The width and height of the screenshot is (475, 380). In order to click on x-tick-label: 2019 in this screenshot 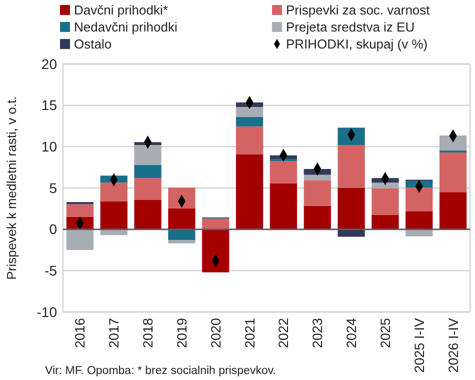, I will do `click(182, 333)`.